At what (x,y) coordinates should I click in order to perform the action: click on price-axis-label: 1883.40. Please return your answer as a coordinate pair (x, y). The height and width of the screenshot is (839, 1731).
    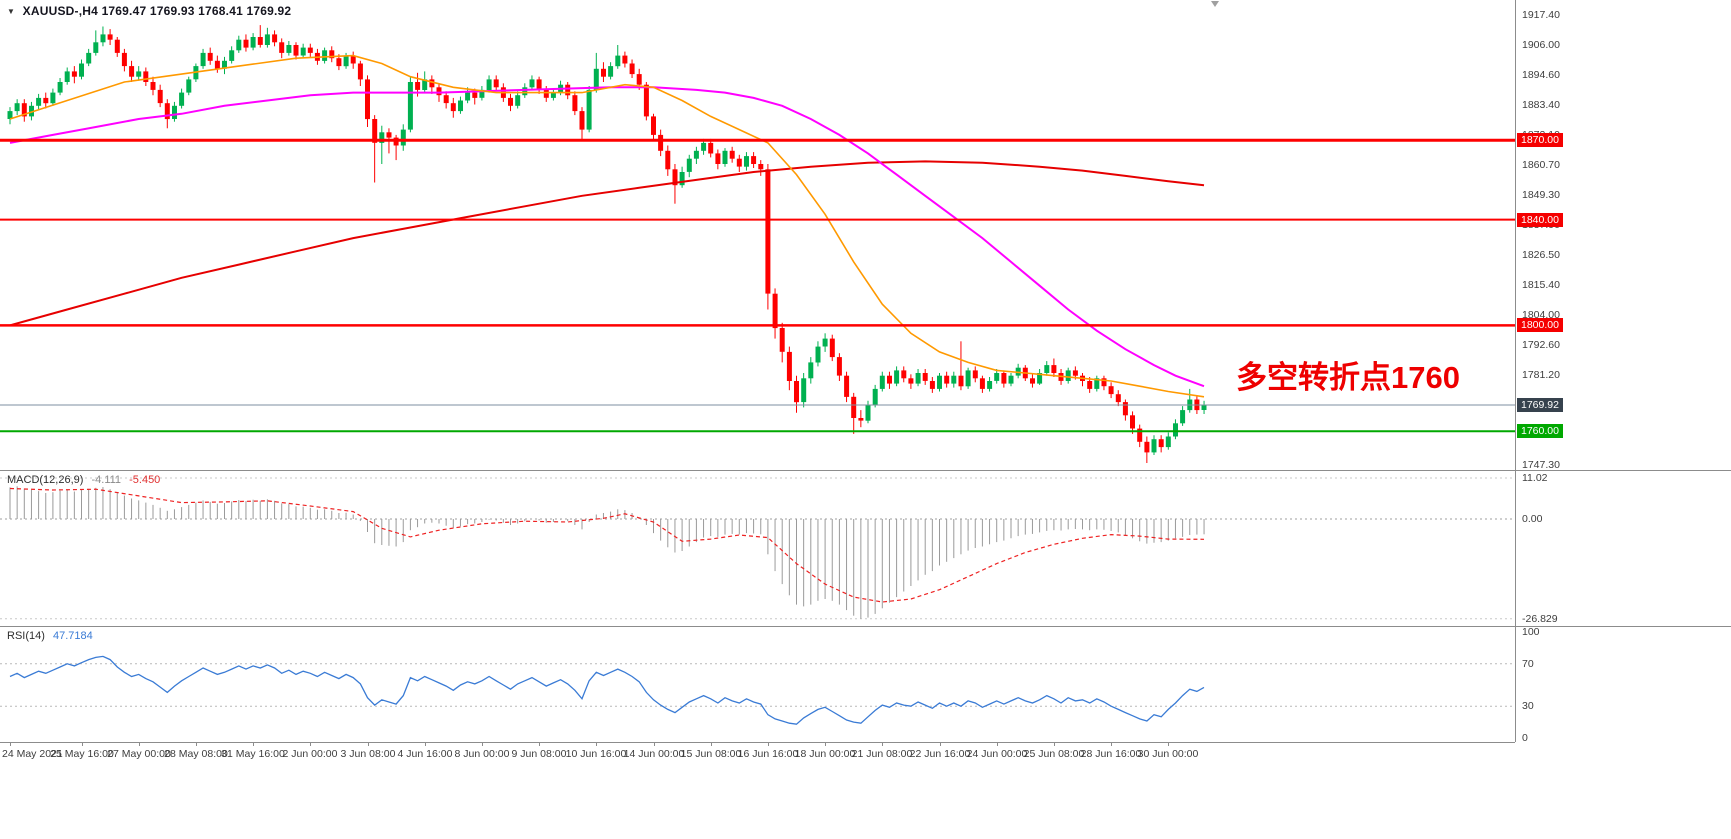
    Looking at the image, I should click on (1541, 105).